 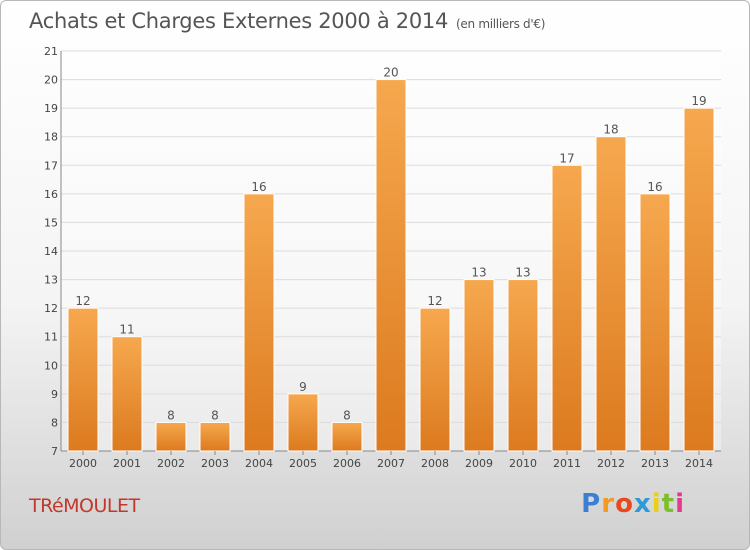 I want to click on logo-letter: o, so click(x=624, y=504).